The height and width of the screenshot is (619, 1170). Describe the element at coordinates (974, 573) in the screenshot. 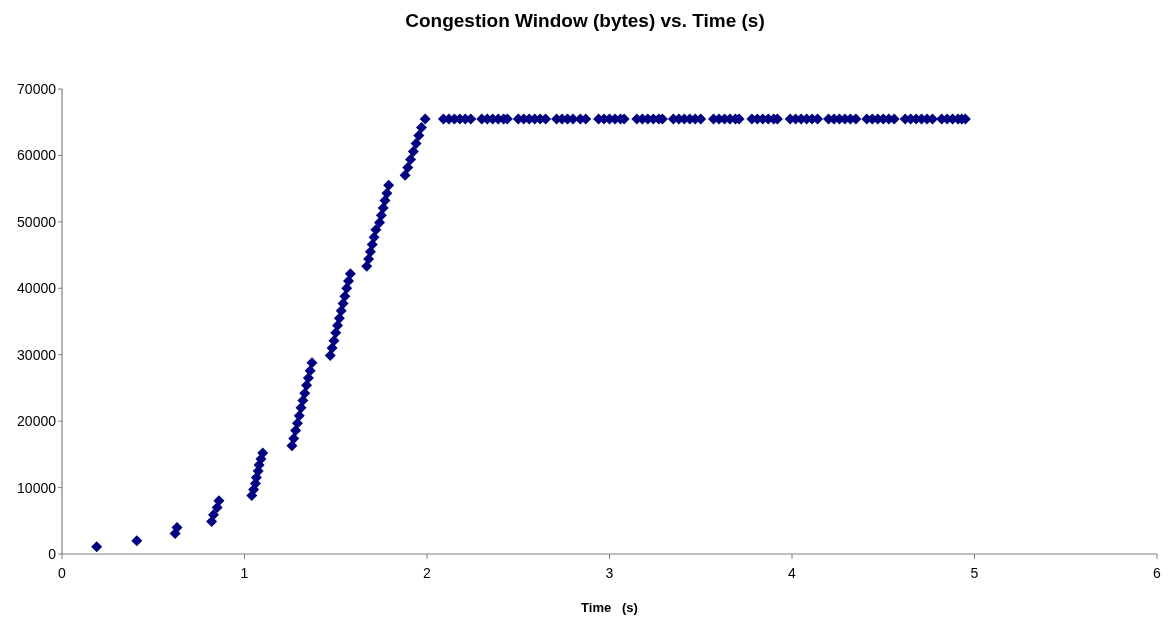

I see `x-tick-label: 5` at that location.